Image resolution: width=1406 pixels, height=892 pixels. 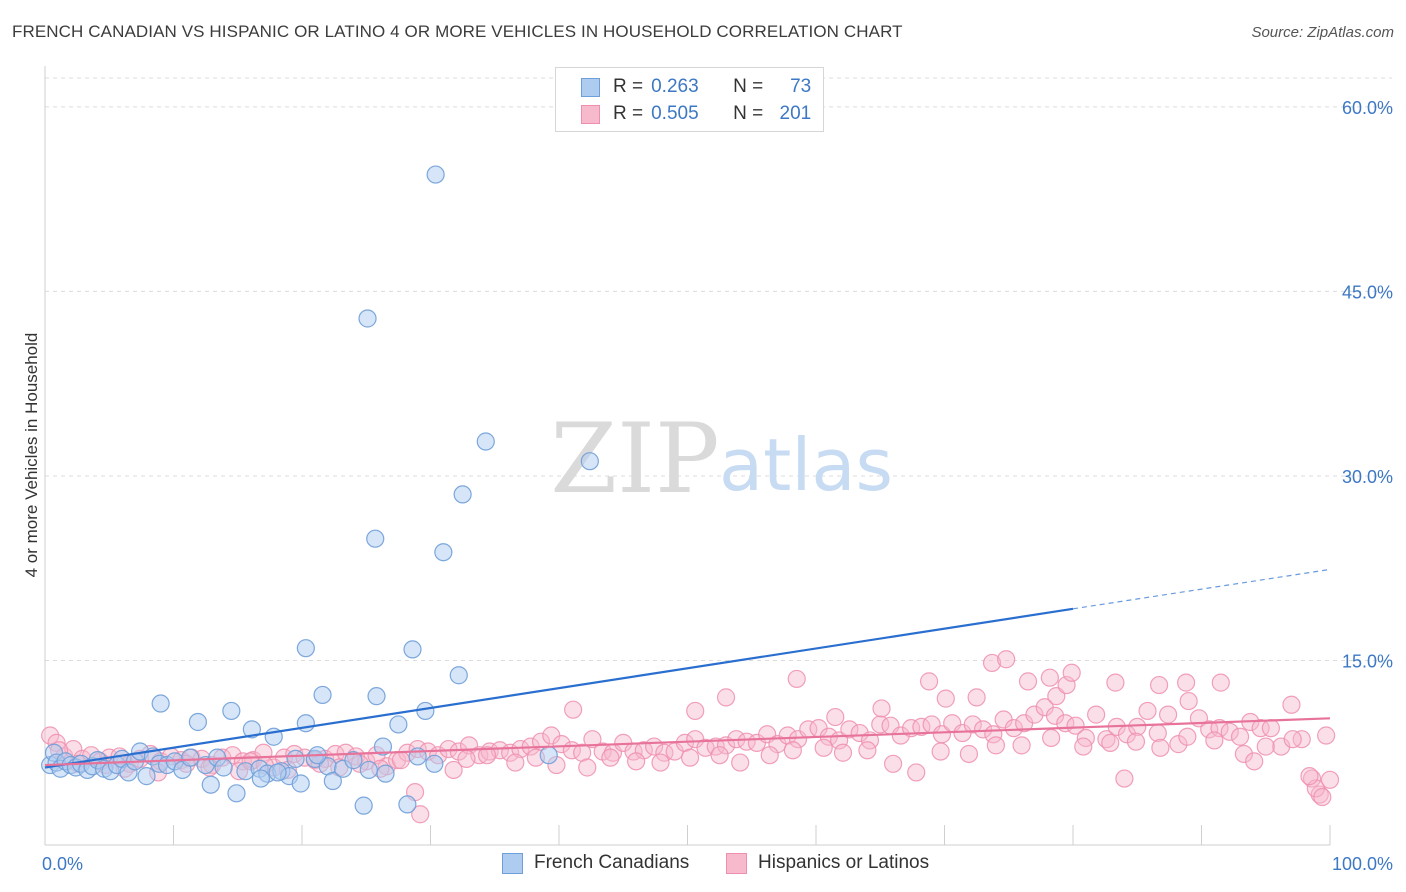 I want to click on legend-n-value: 201, so click(x=795, y=113).